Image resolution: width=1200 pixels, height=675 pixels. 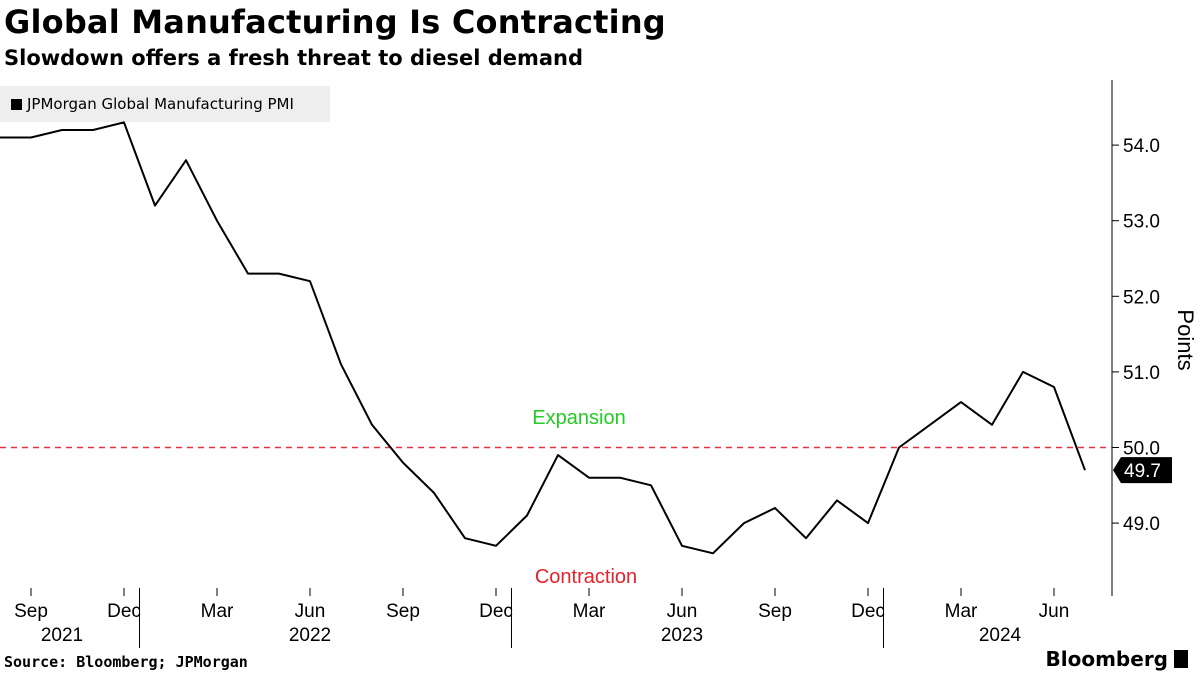 I want to click on brand-name: Bloomberg, so click(x=1106, y=659).